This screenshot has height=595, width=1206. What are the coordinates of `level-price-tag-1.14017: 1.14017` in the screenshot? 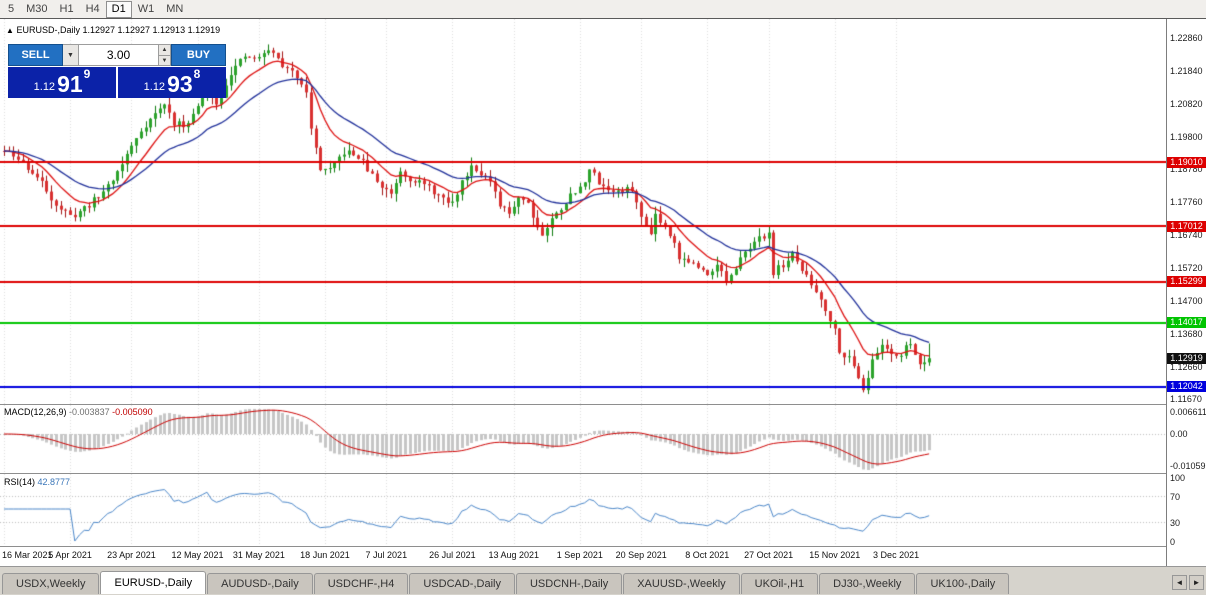 It's located at (1186, 322).